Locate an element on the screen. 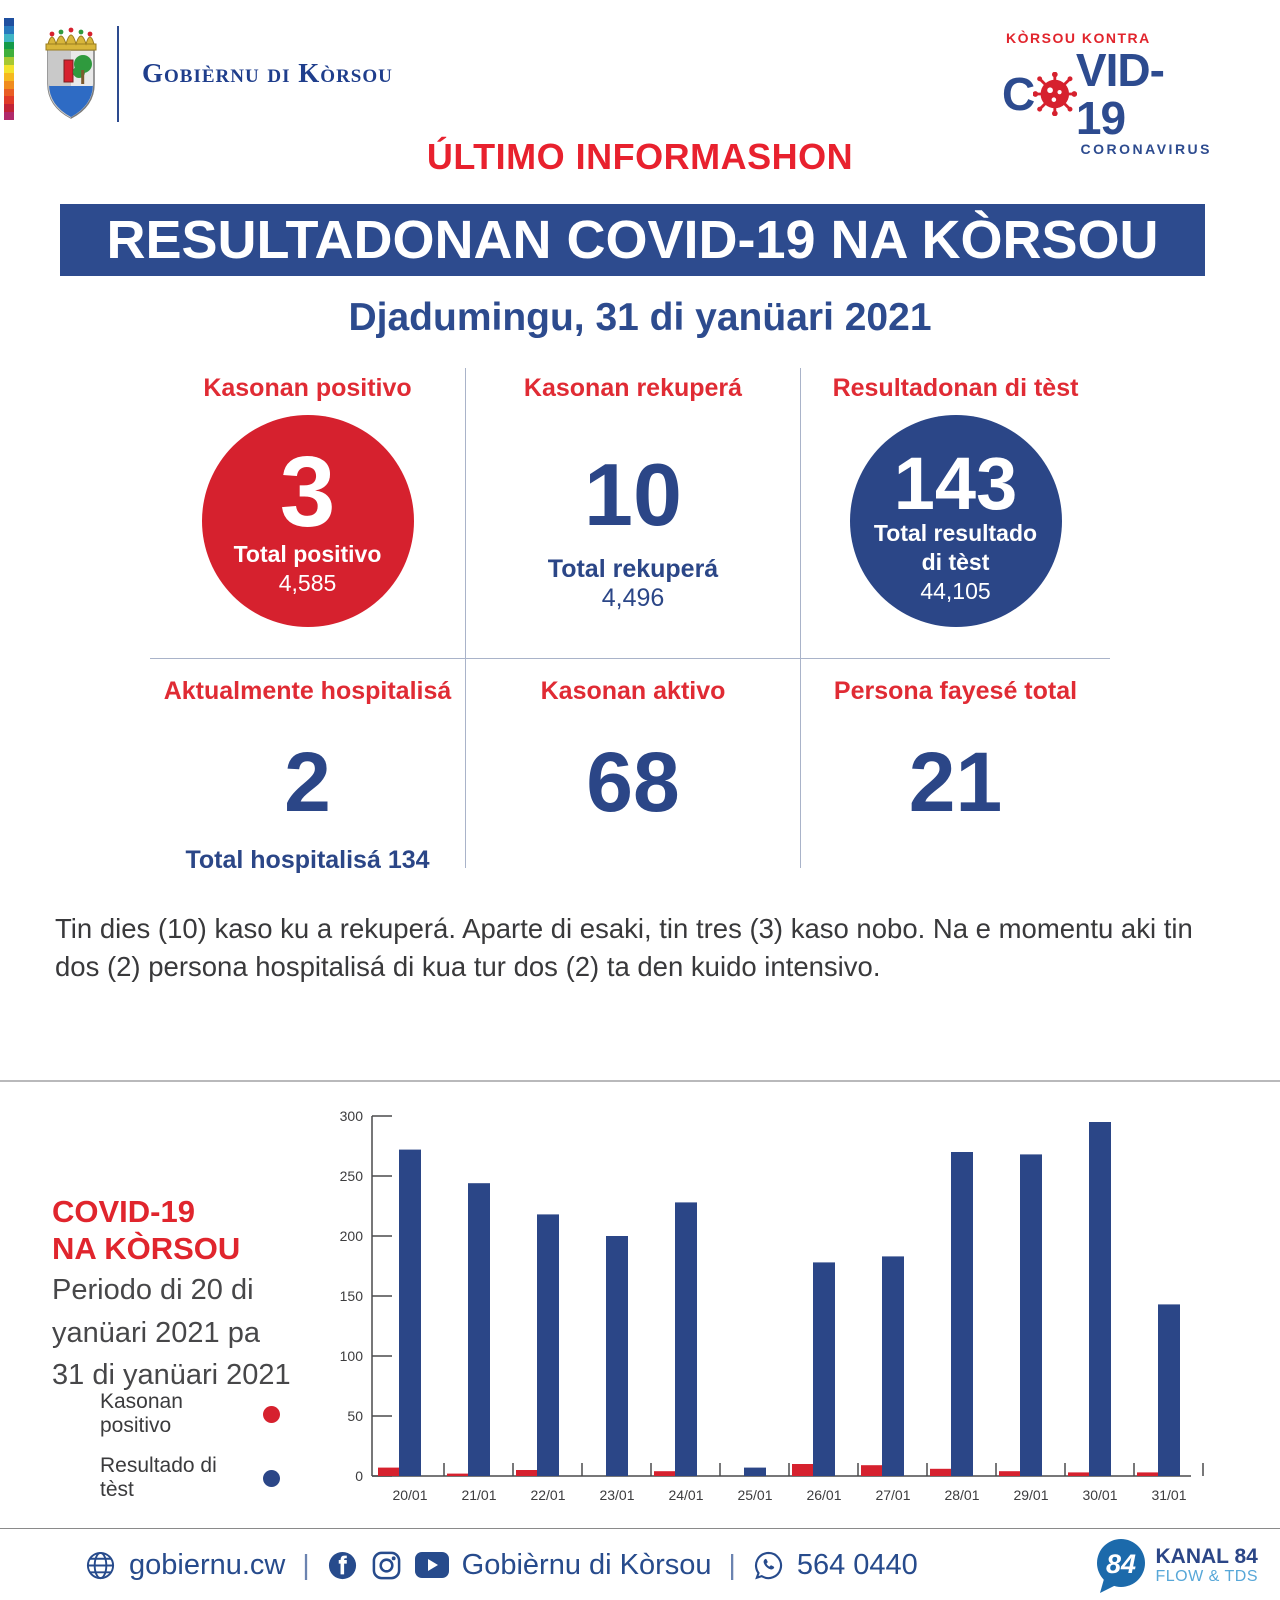 The width and height of the screenshot is (1280, 1600). whatsapp-icon is located at coordinates (768, 1565).